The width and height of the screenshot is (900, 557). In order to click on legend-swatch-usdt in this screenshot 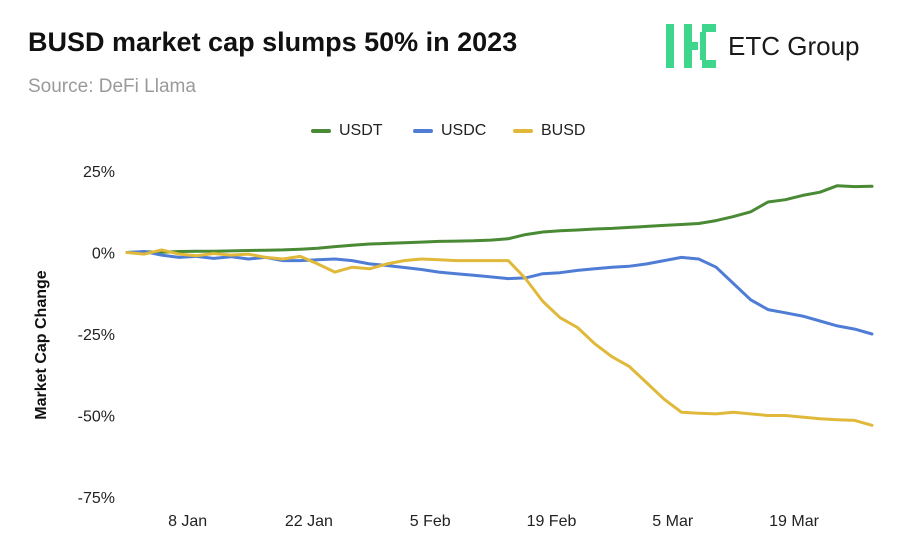, I will do `click(321, 131)`.